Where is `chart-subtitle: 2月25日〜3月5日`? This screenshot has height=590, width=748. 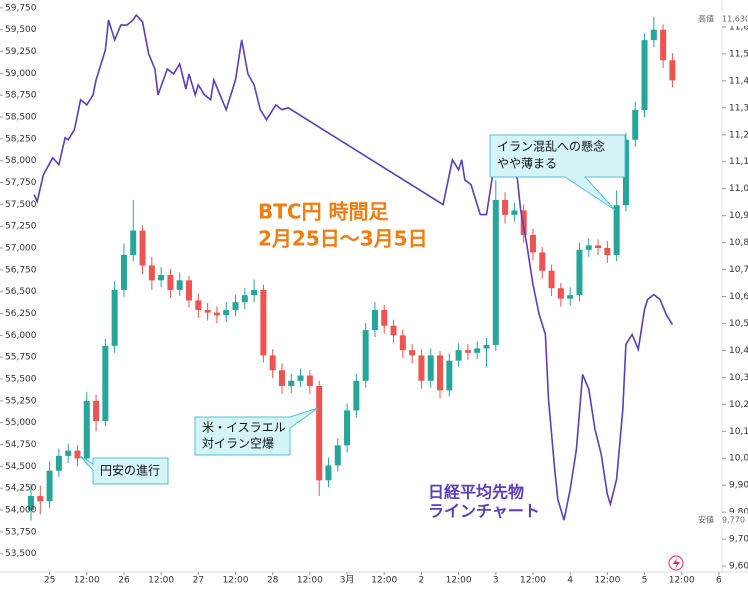
chart-subtitle: 2月25日〜3月5日 is located at coordinates (343, 239).